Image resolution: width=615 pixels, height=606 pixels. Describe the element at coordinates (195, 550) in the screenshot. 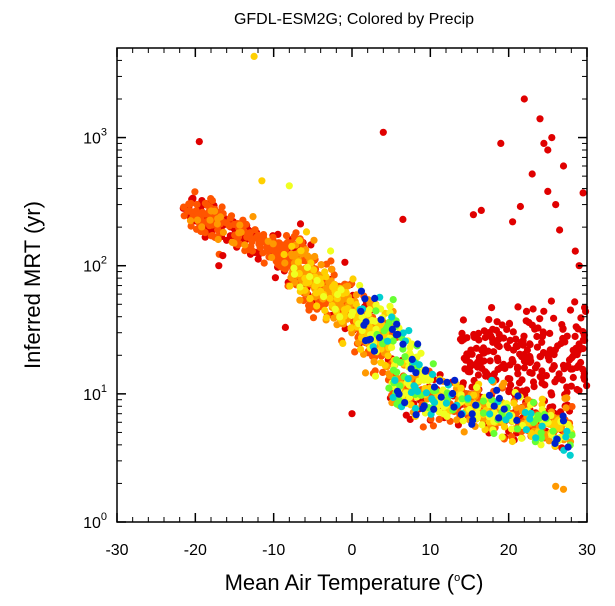

I see `x-tick-label: -20` at that location.